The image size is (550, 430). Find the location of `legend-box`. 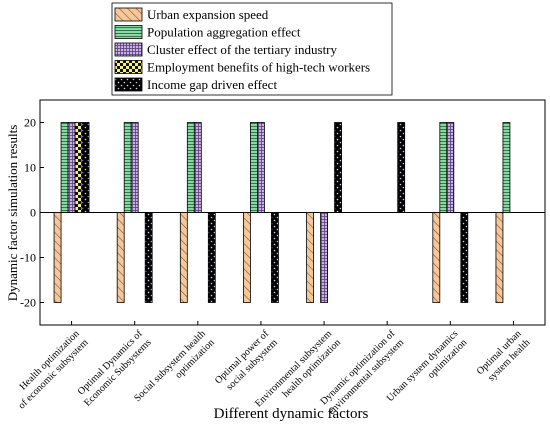

legend-box is located at coordinates (252, 49).